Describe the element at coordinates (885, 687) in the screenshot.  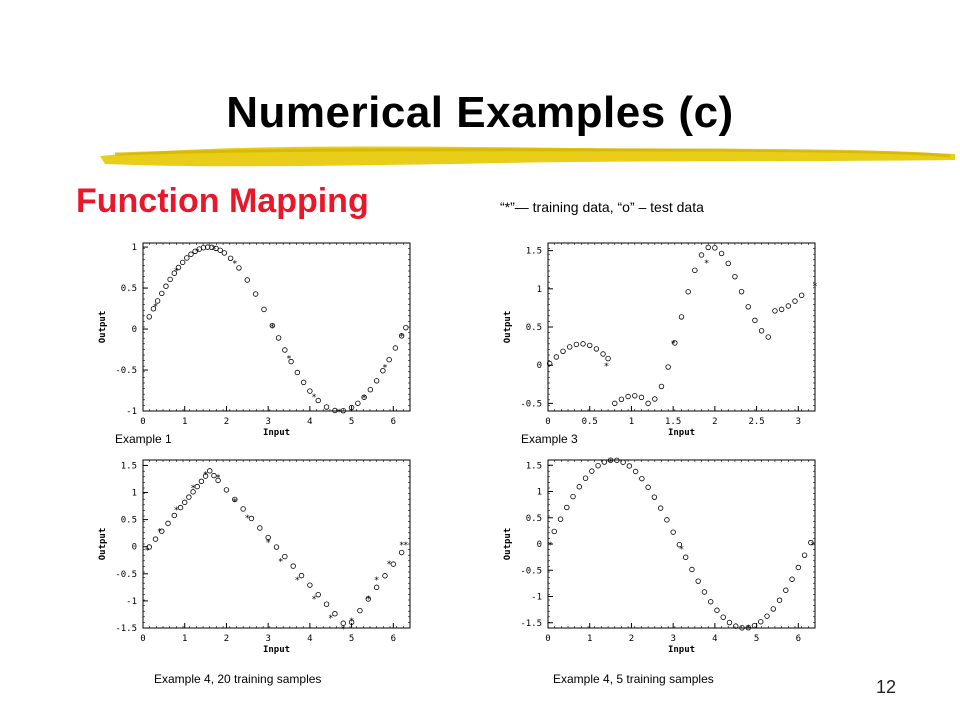
I see `page-number: 12` at that location.